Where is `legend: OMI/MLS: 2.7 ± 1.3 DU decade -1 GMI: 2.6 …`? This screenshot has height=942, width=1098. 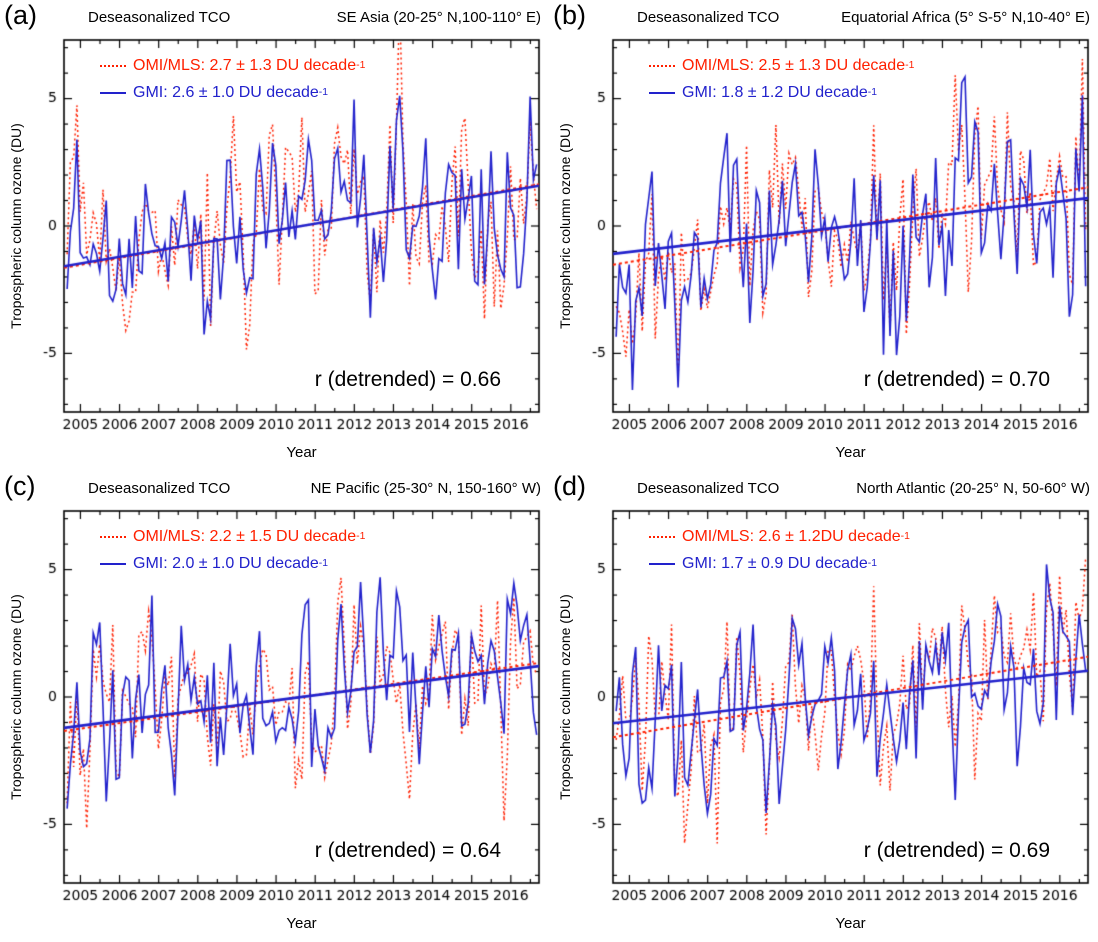 legend: OMI/MLS: 2.7 ± 1.3 DU decade -1 GMI: 2.6 … is located at coordinates (232, 79).